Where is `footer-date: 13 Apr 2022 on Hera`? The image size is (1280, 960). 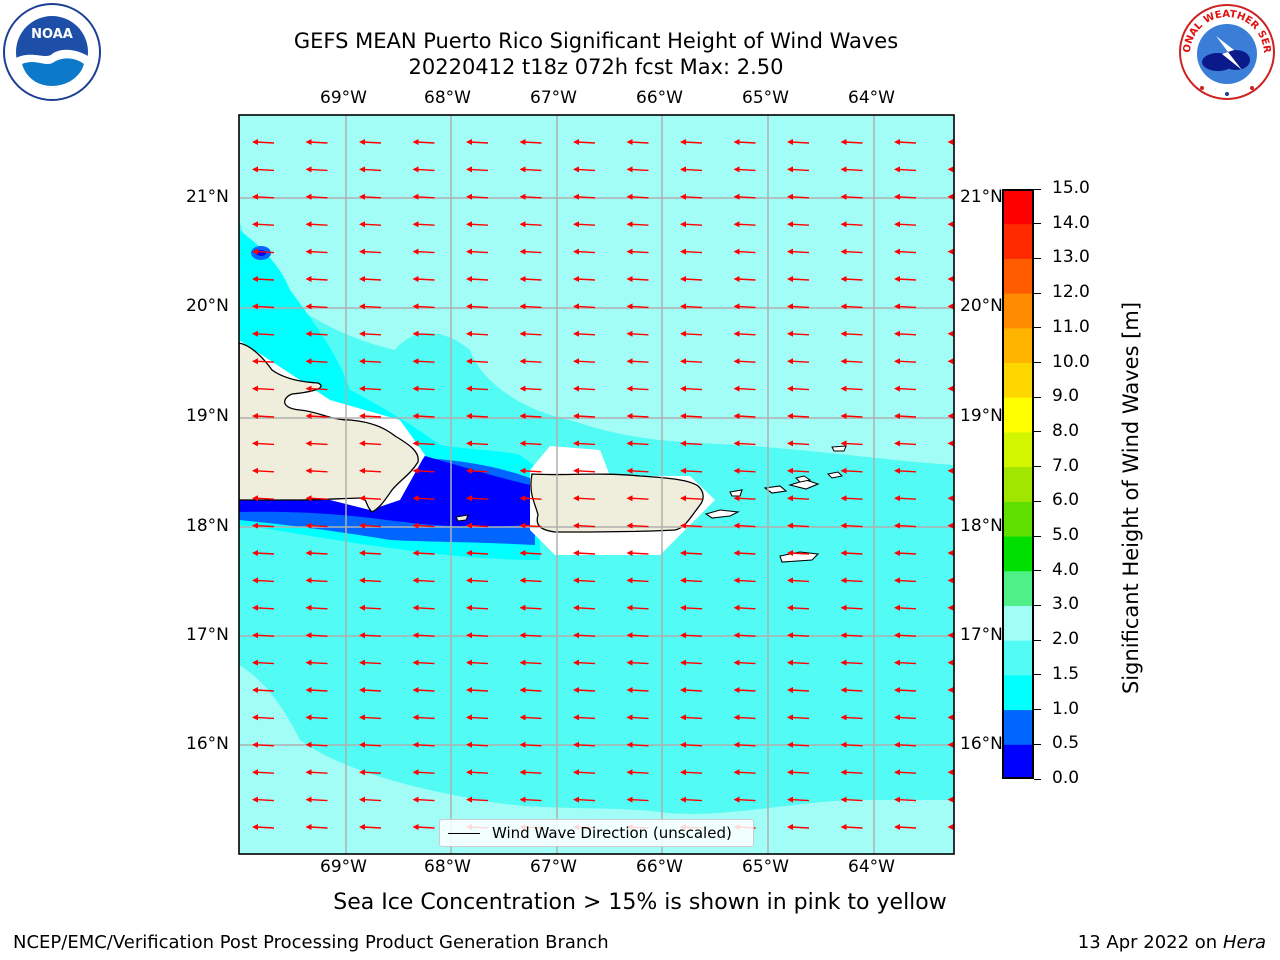
footer-date: 13 Apr 2022 on Hera is located at coordinates (1172, 942).